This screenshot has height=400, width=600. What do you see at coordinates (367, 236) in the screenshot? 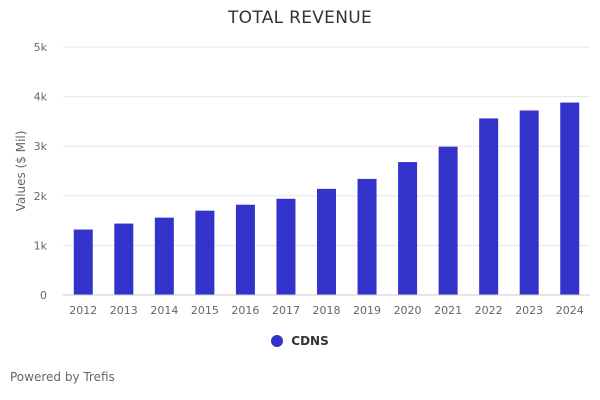
I see `bar-2019` at bounding box center [367, 236].